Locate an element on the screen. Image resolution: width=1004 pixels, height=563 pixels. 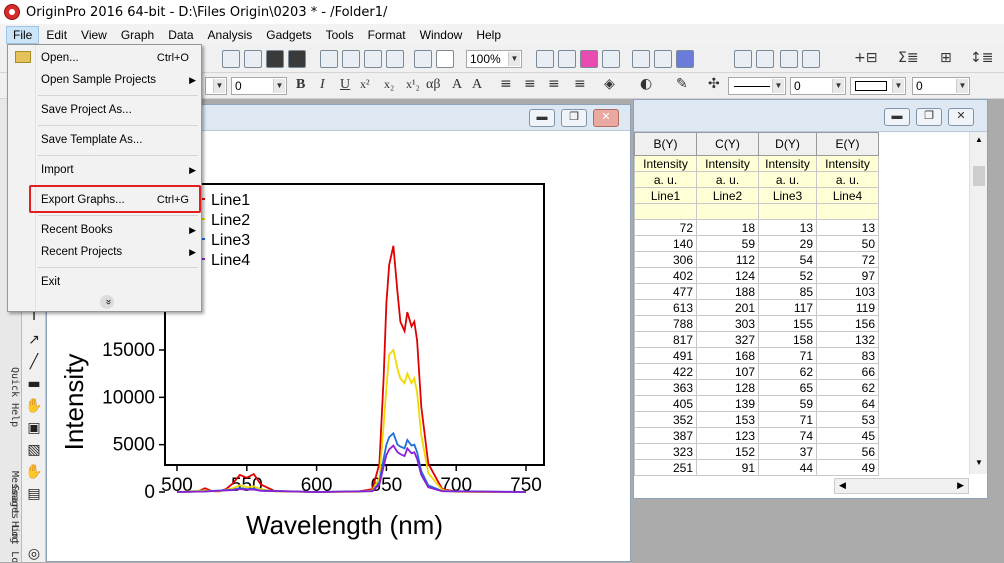
line-style-select: ▼ is located at coordinates (757, 86).